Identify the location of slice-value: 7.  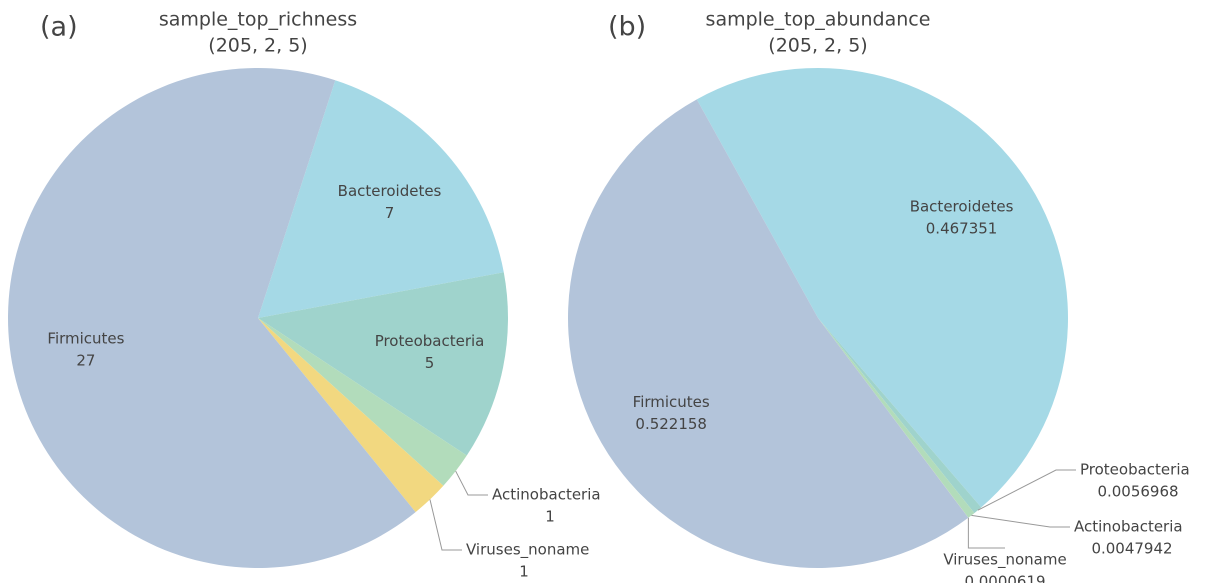
(390, 213).